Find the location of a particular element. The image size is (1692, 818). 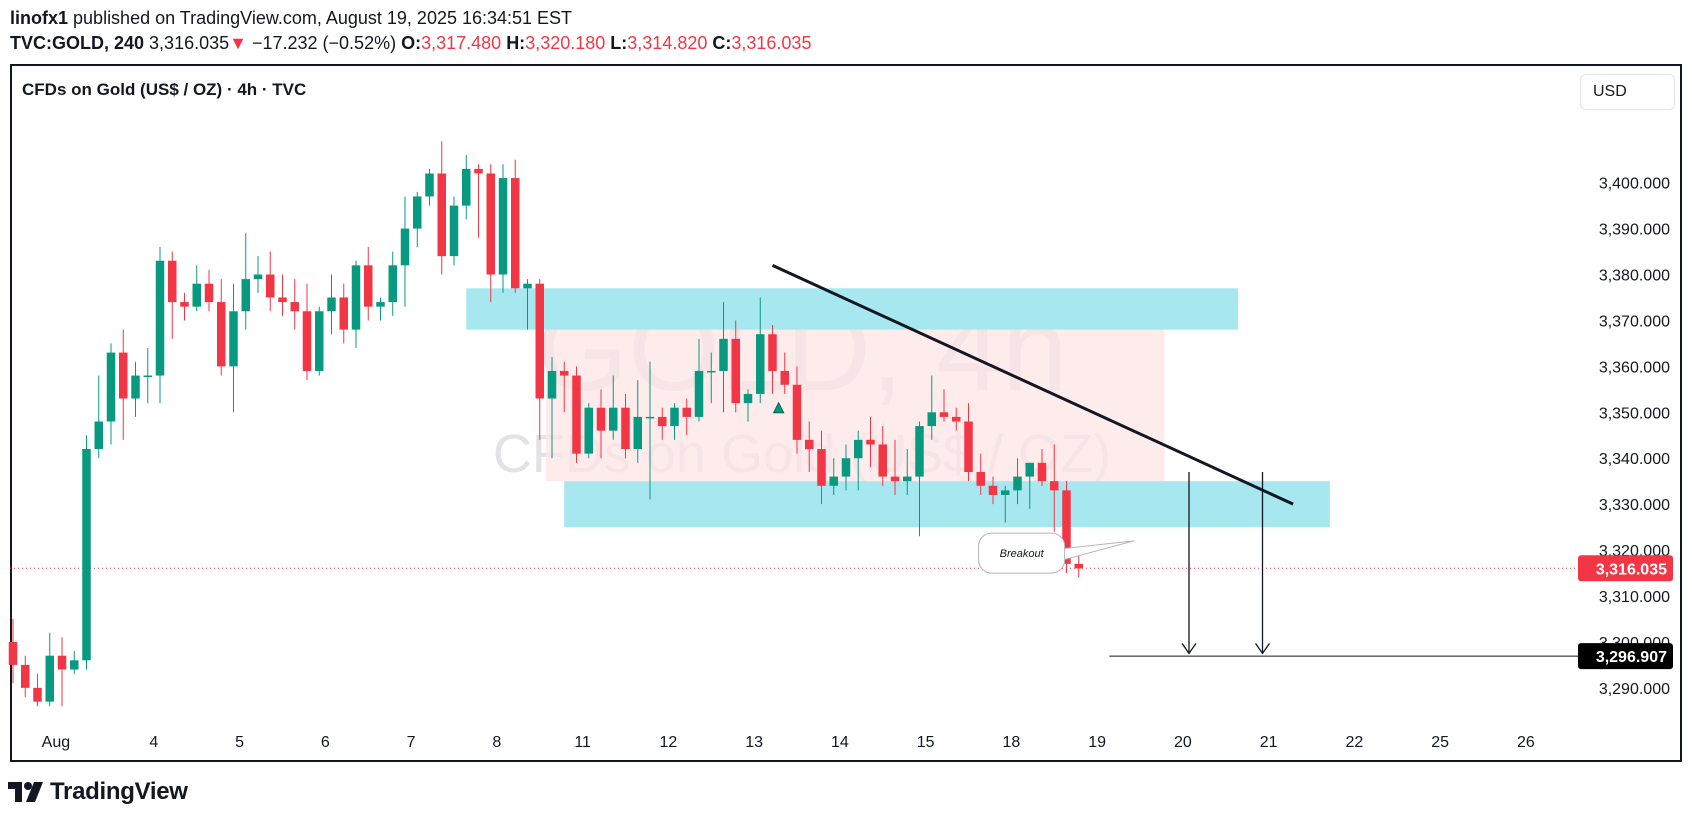

trendline is located at coordinates (1032, 384).